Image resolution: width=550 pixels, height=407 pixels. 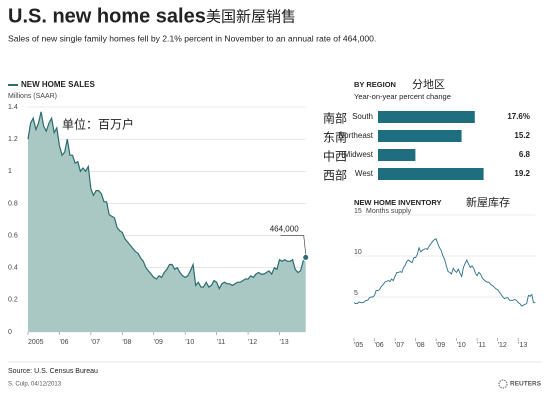 What do you see at coordinates (518, 116) in the screenshot?
I see `value-label: 17.6%` at bounding box center [518, 116].